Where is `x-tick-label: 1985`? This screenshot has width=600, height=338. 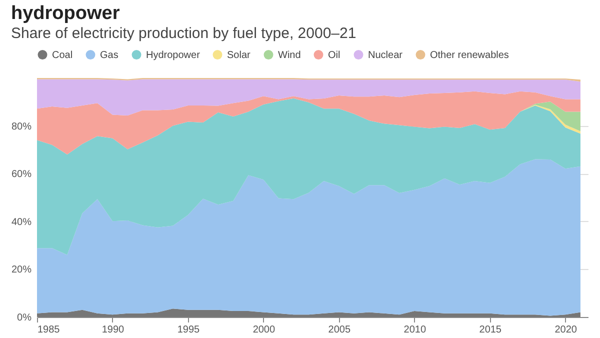
x-tick-label: 1985 is located at coordinates (49, 330).